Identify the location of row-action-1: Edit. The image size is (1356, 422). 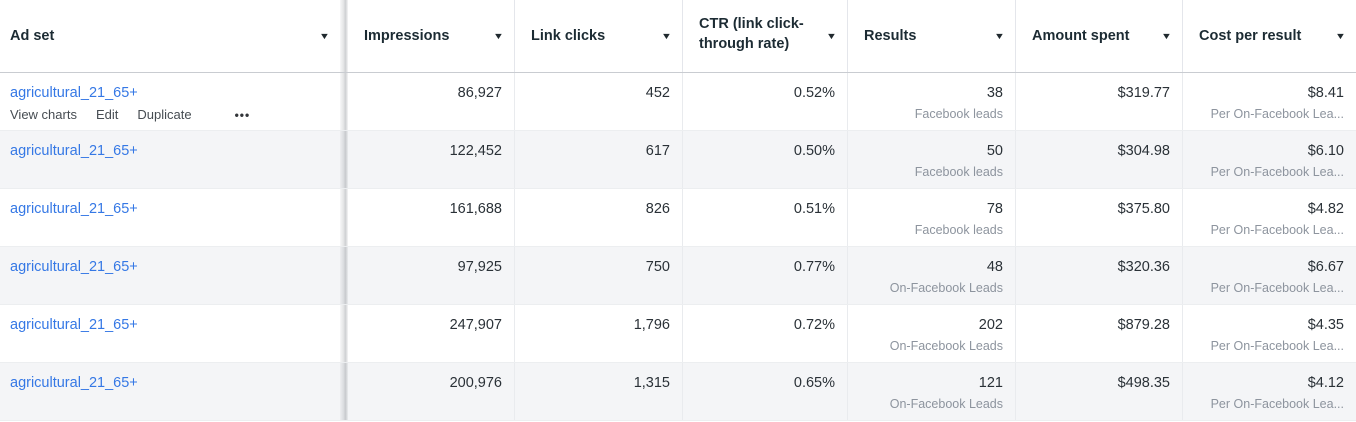
(107, 114).